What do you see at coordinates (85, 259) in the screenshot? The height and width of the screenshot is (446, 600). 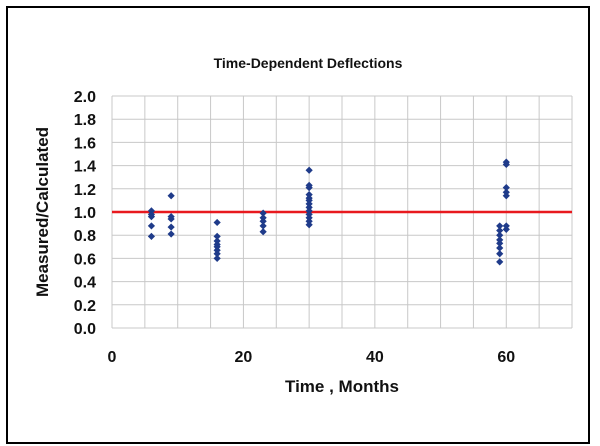 I see `y-tick-label: 0.6` at bounding box center [85, 259].